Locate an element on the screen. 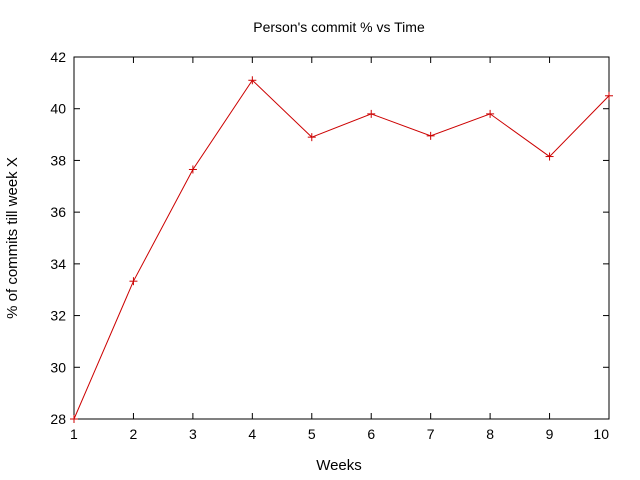 The width and height of the screenshot is (640, 480). x-tick-label: 2 is located at coordinates (134, 434).